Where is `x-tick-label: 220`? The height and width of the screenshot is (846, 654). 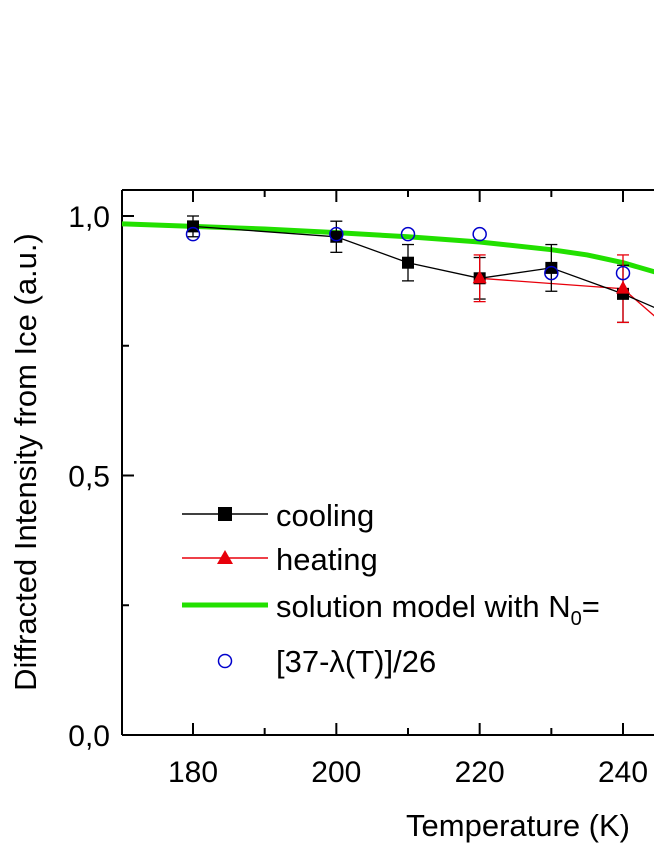
x-tick-label: 220 is located at coordinates (480, 772).